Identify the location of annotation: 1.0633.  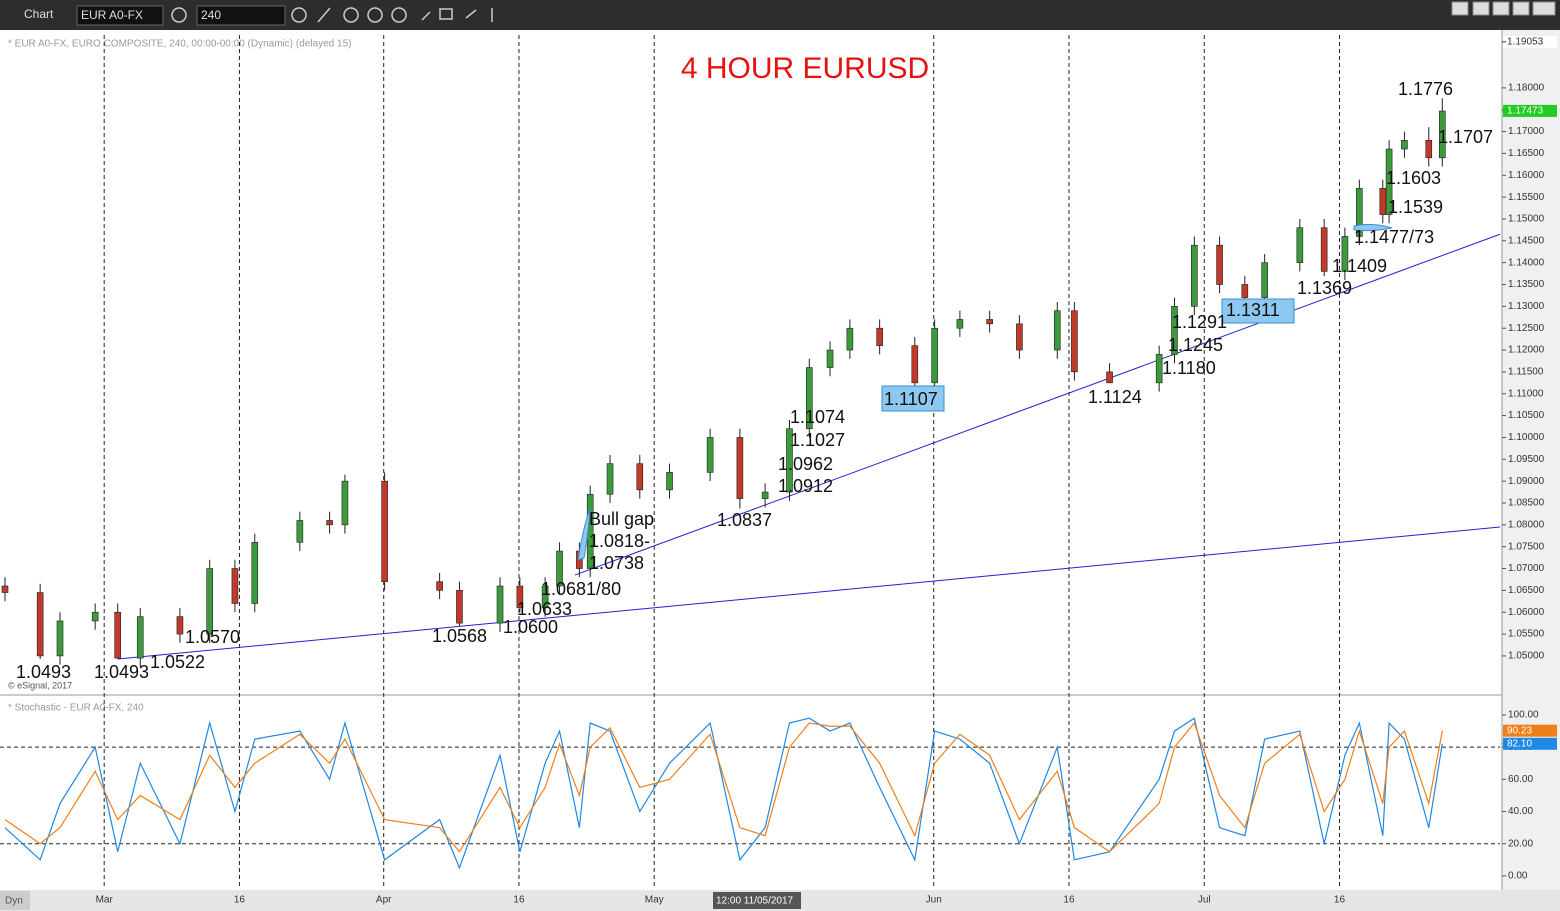
(544, 609).